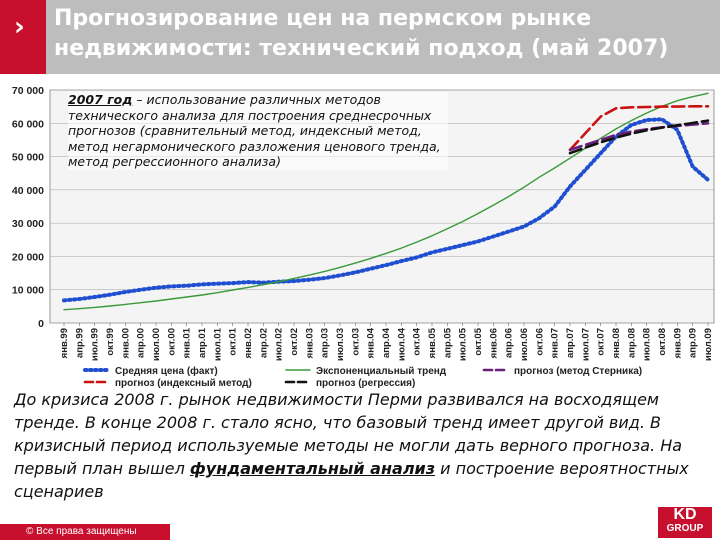  Describe the element at coordinates (524, 344) in the screenshot. I see `x-tick-label: июл.06` at that location.